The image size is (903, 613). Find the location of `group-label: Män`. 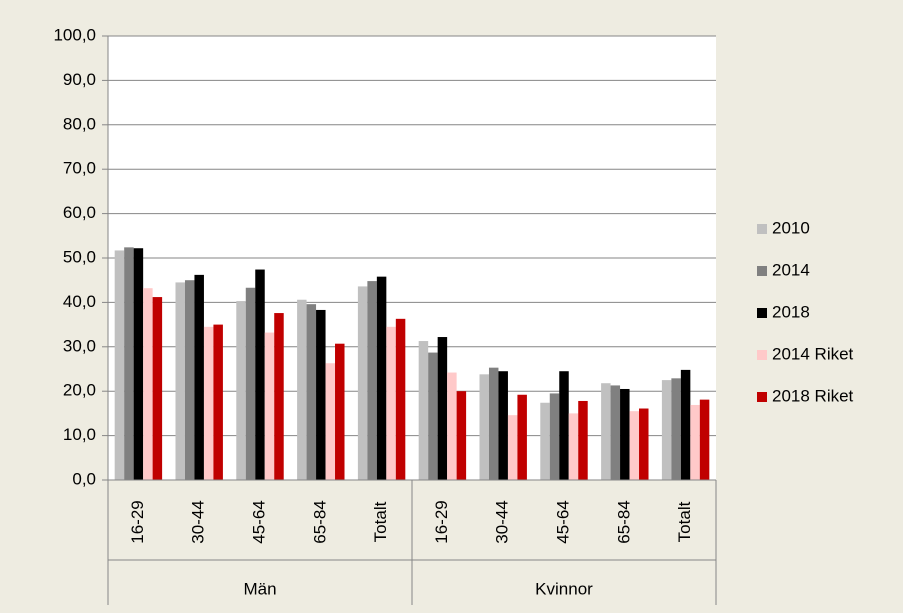

group-label: Män is located at coordinates (259, 588).